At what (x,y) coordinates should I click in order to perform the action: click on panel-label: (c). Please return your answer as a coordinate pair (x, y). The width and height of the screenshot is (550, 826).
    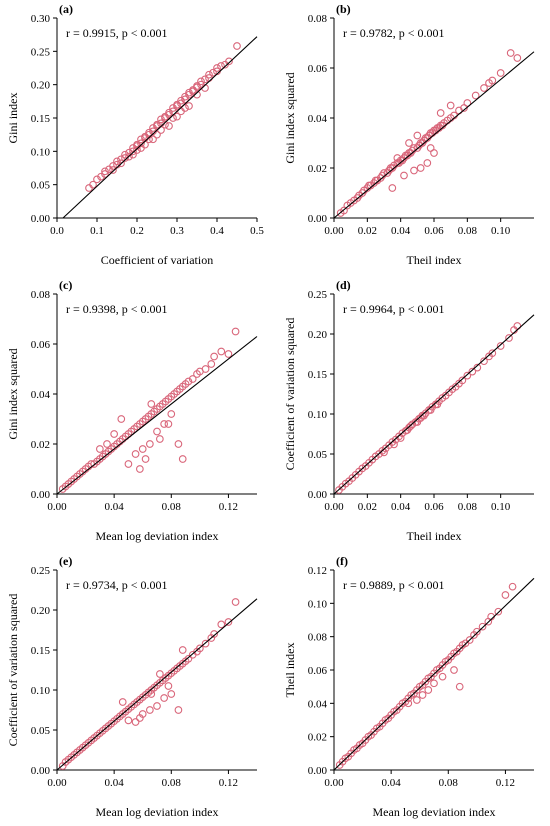
    Looking at the image, I should click on (65, 285).